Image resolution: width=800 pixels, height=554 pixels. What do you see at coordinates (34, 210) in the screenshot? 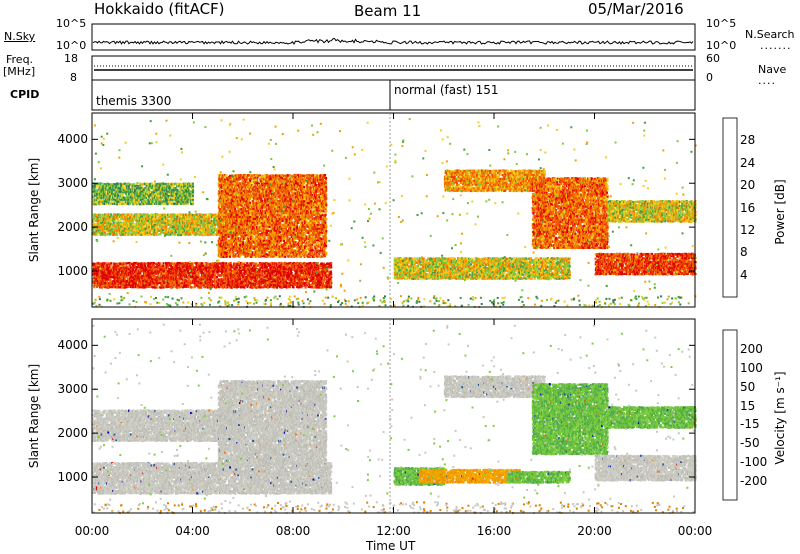
I see `power-ylabel: Slant Range [km]` at bounding box center [34, 210].